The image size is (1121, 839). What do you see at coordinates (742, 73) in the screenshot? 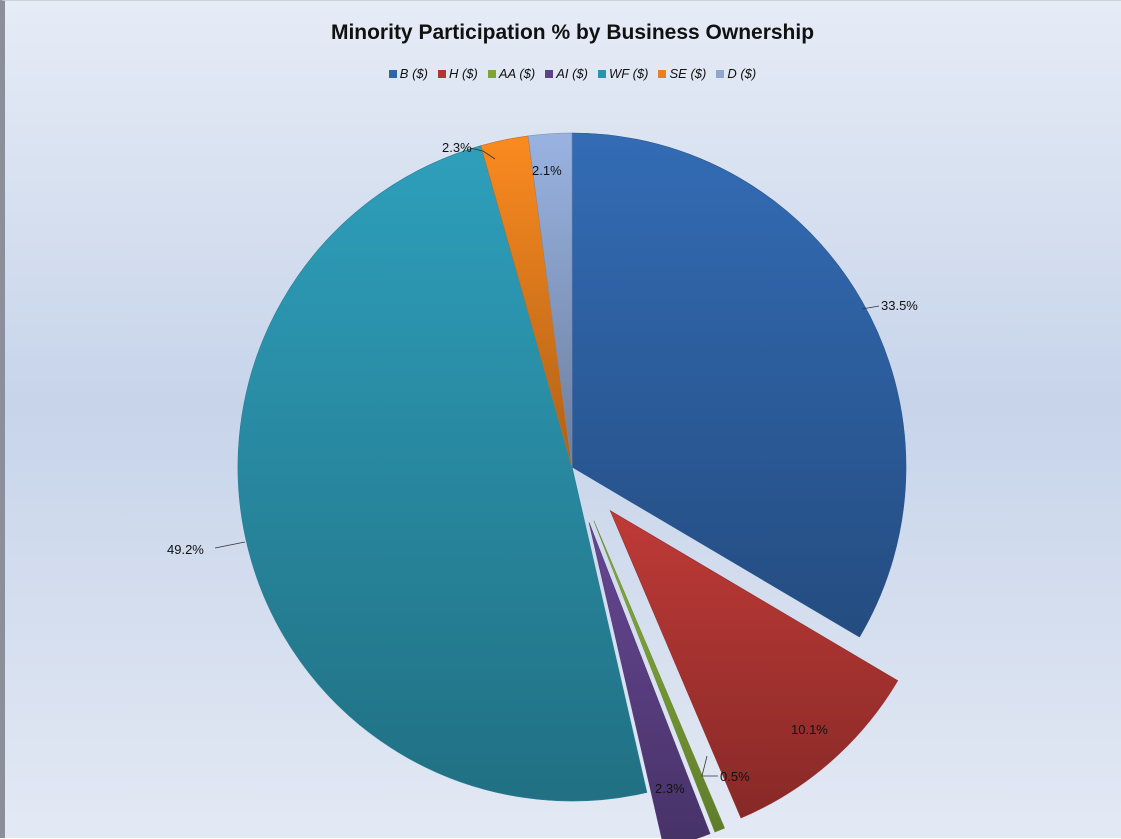
I see `legend-label: D ($)` at bounding box center [742, 73].